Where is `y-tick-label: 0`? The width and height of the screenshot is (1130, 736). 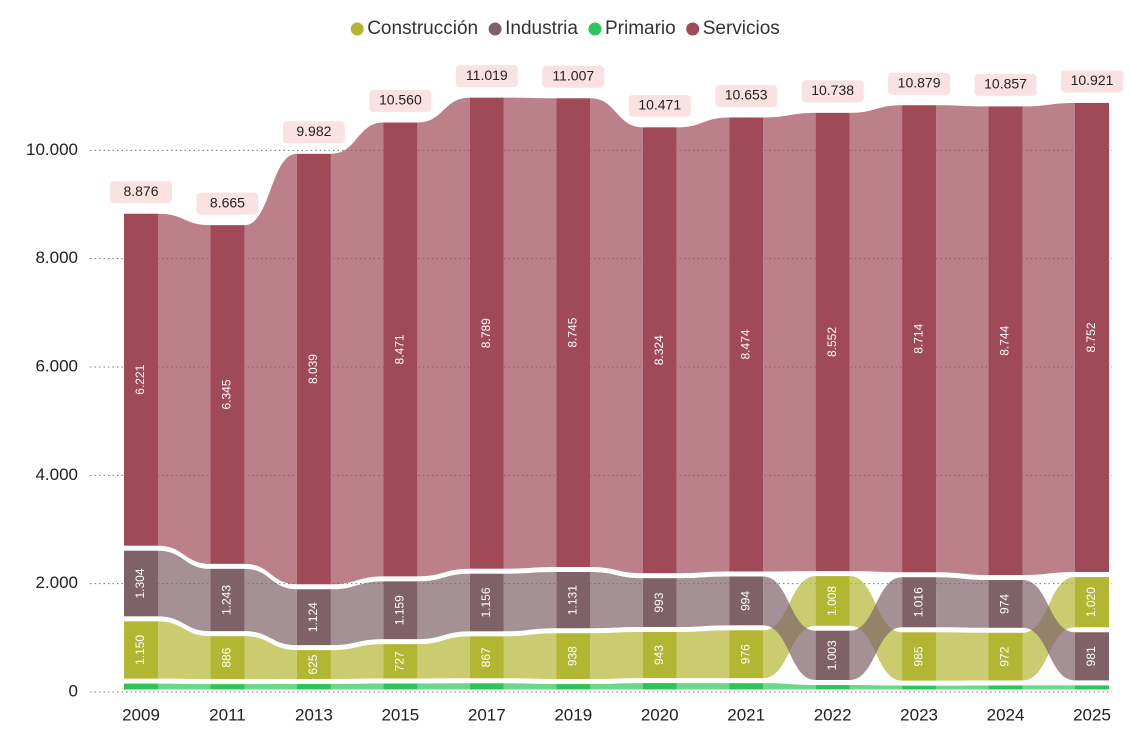
y-tick-label: 0 is located at coordinates (73, 690).